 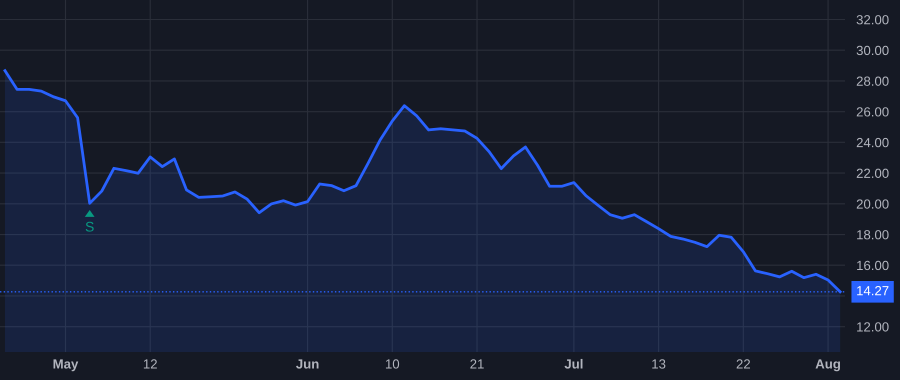 I want to click on x-tick-label: 21, so click(x=477, y=364).